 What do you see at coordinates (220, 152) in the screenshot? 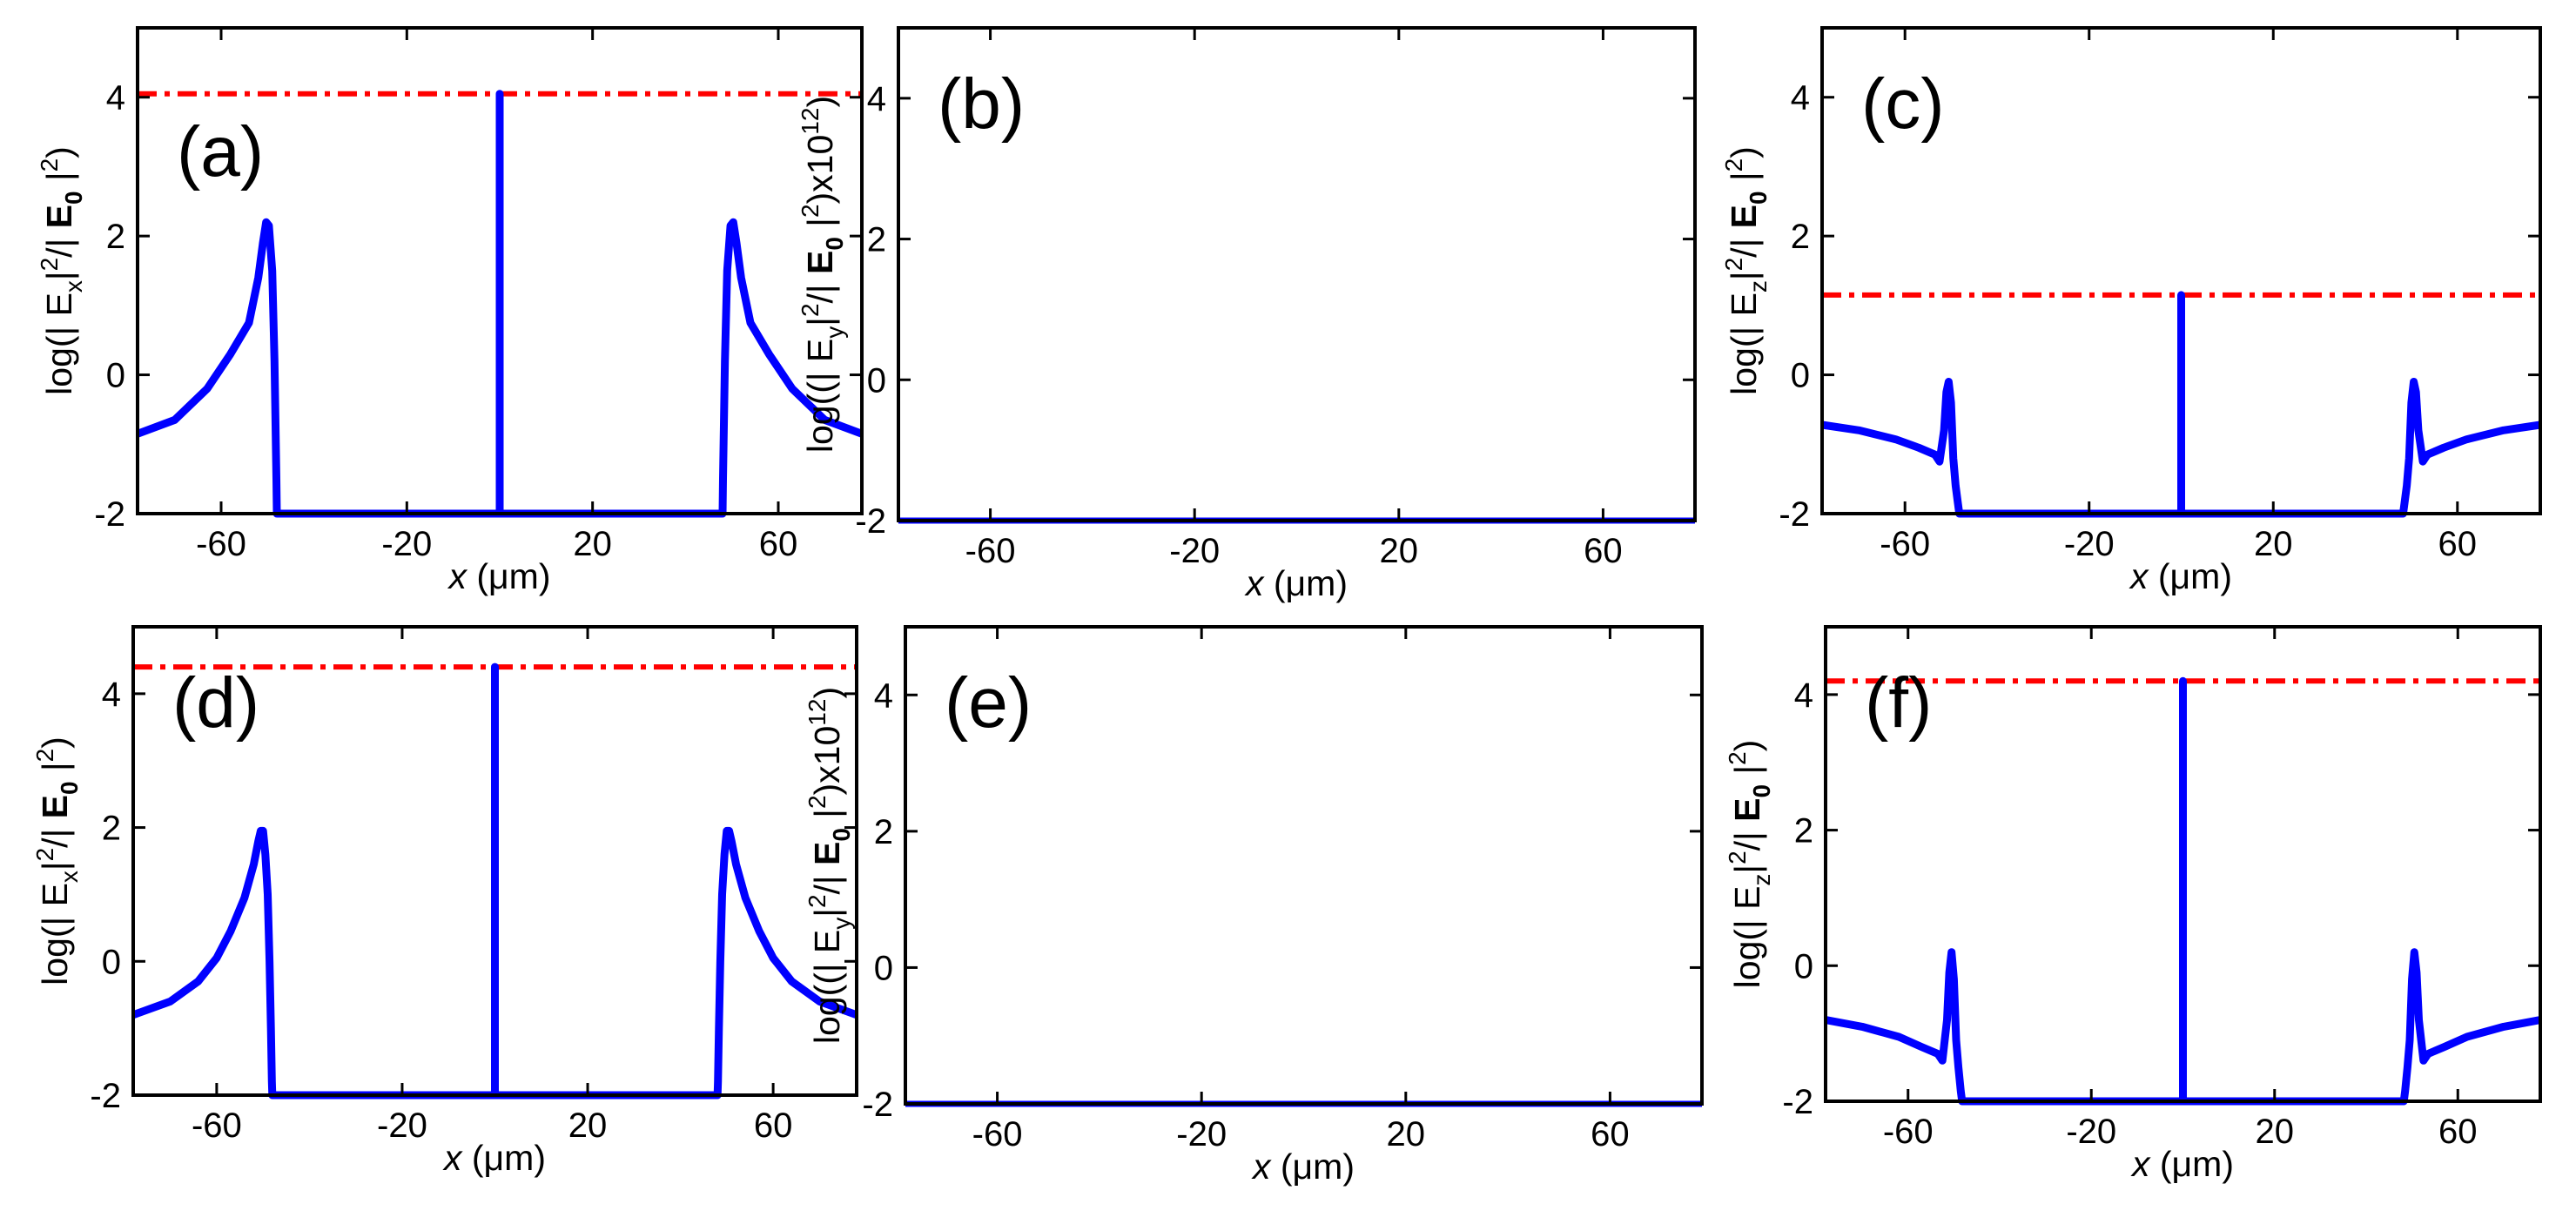
I see `panel-label: (a)` at bounding box center [220, 152].